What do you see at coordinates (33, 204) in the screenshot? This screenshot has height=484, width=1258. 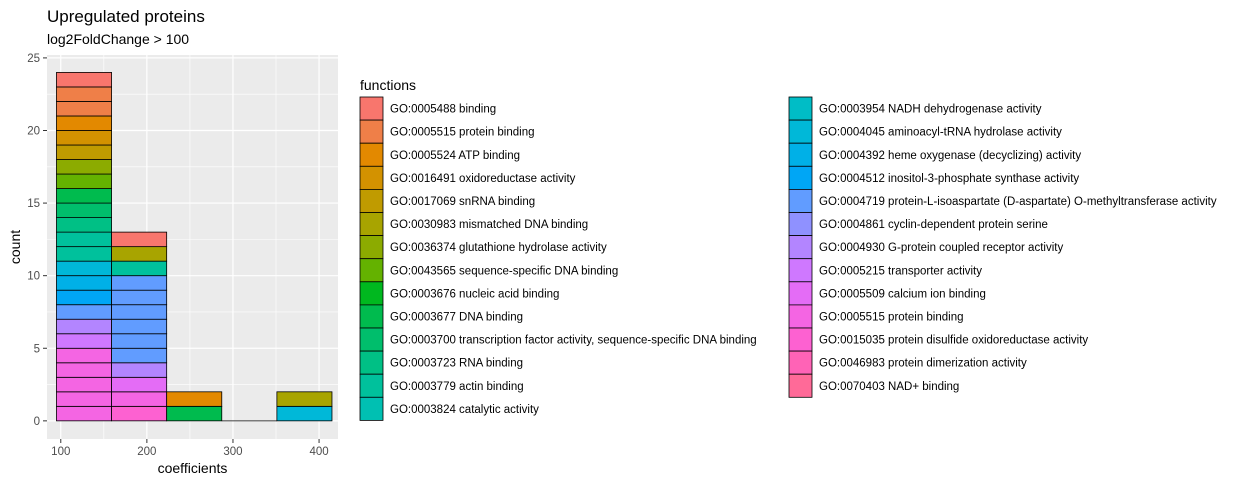 I see `y-tick-label: 15` at bounding box center [33, 204].